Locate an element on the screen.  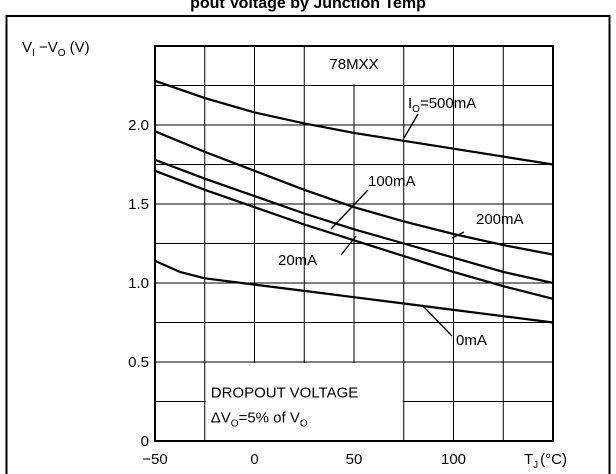
chart-title-fragment: pout Voltage by Junction Temp is located at coordinates (308, 6).